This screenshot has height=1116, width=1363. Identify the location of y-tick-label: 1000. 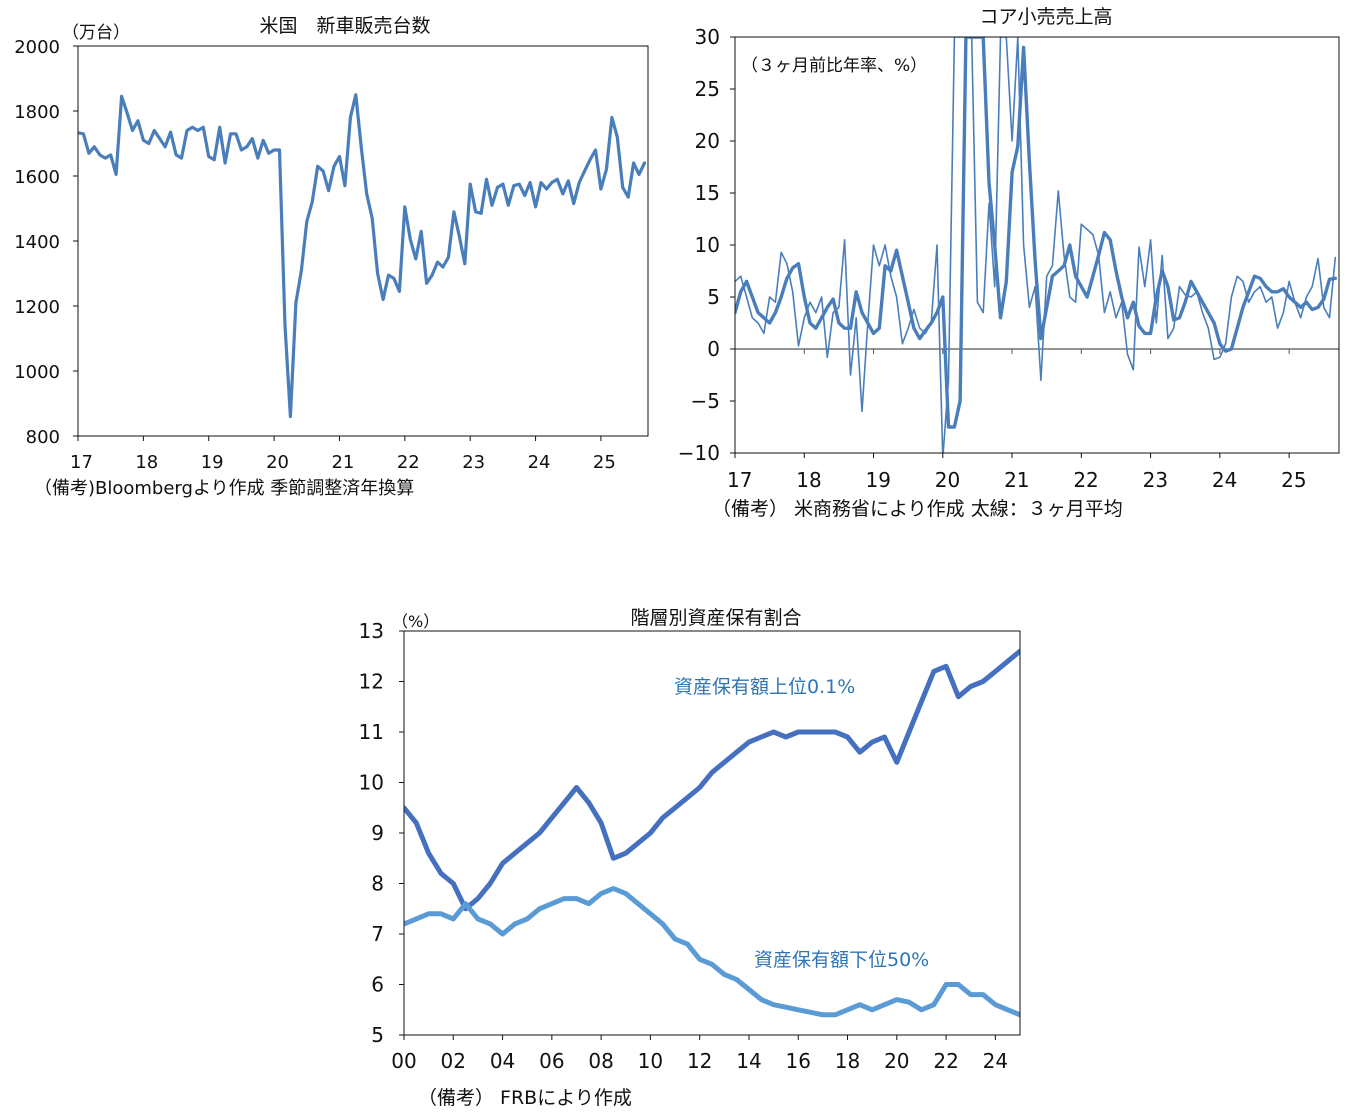
(37, 372).